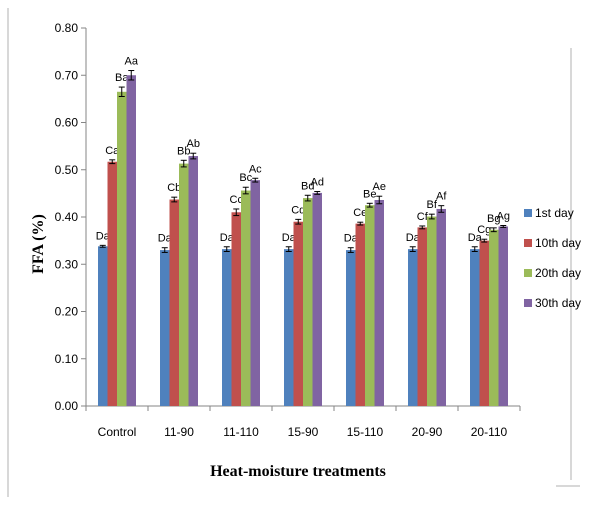 The image size is (593, 505). What do you see at coordinates (183, 151) in the screenshot?
I see `data-label: Bb` at bounding box center [183, 151].